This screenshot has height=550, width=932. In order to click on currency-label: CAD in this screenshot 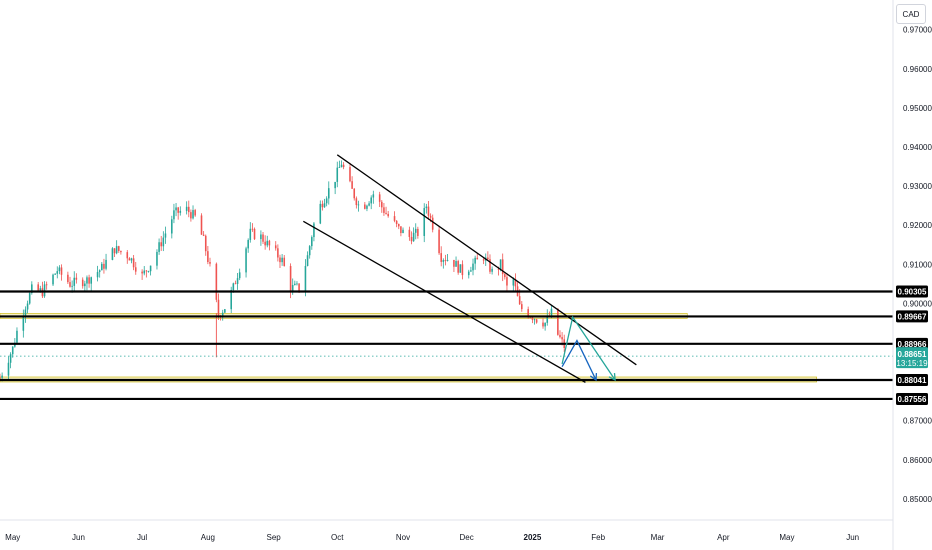, I will do `click(911, 14)`.